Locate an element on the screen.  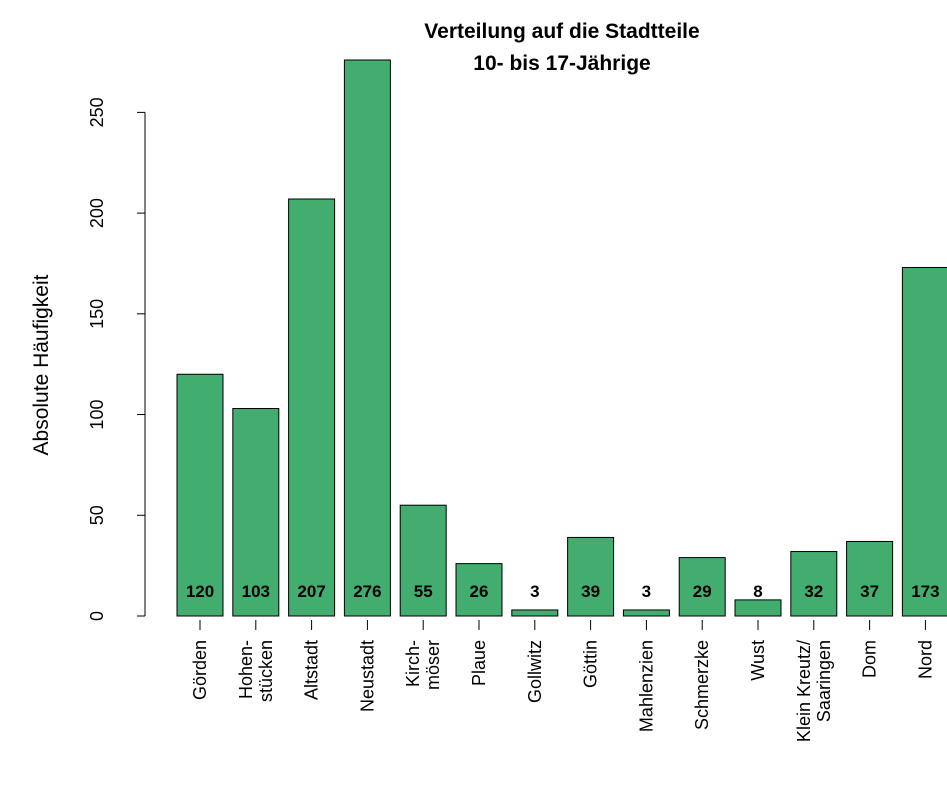
value-label: 39 is located at coordinates (590, 591).